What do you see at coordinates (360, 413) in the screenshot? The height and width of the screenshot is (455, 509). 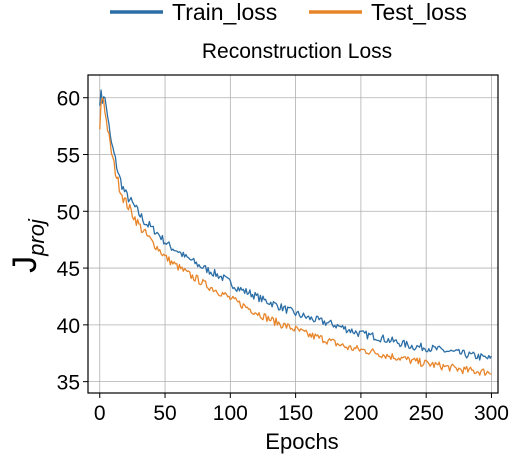 I see `x-tick-label: 200` at bounding box center [360, 413].